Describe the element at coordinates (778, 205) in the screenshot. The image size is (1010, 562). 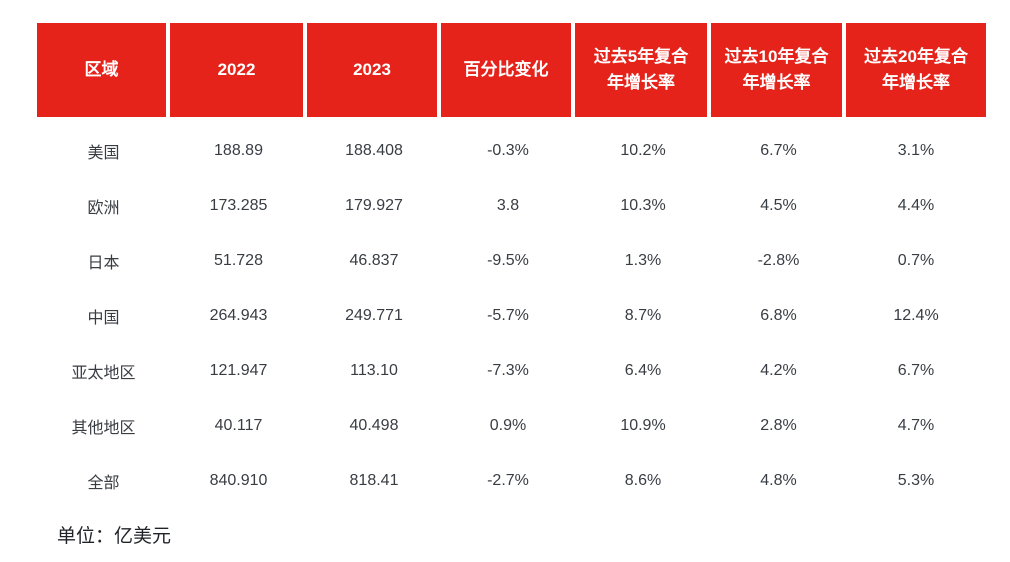
I see `cell-cagr-10y: 4.5%` at that location.